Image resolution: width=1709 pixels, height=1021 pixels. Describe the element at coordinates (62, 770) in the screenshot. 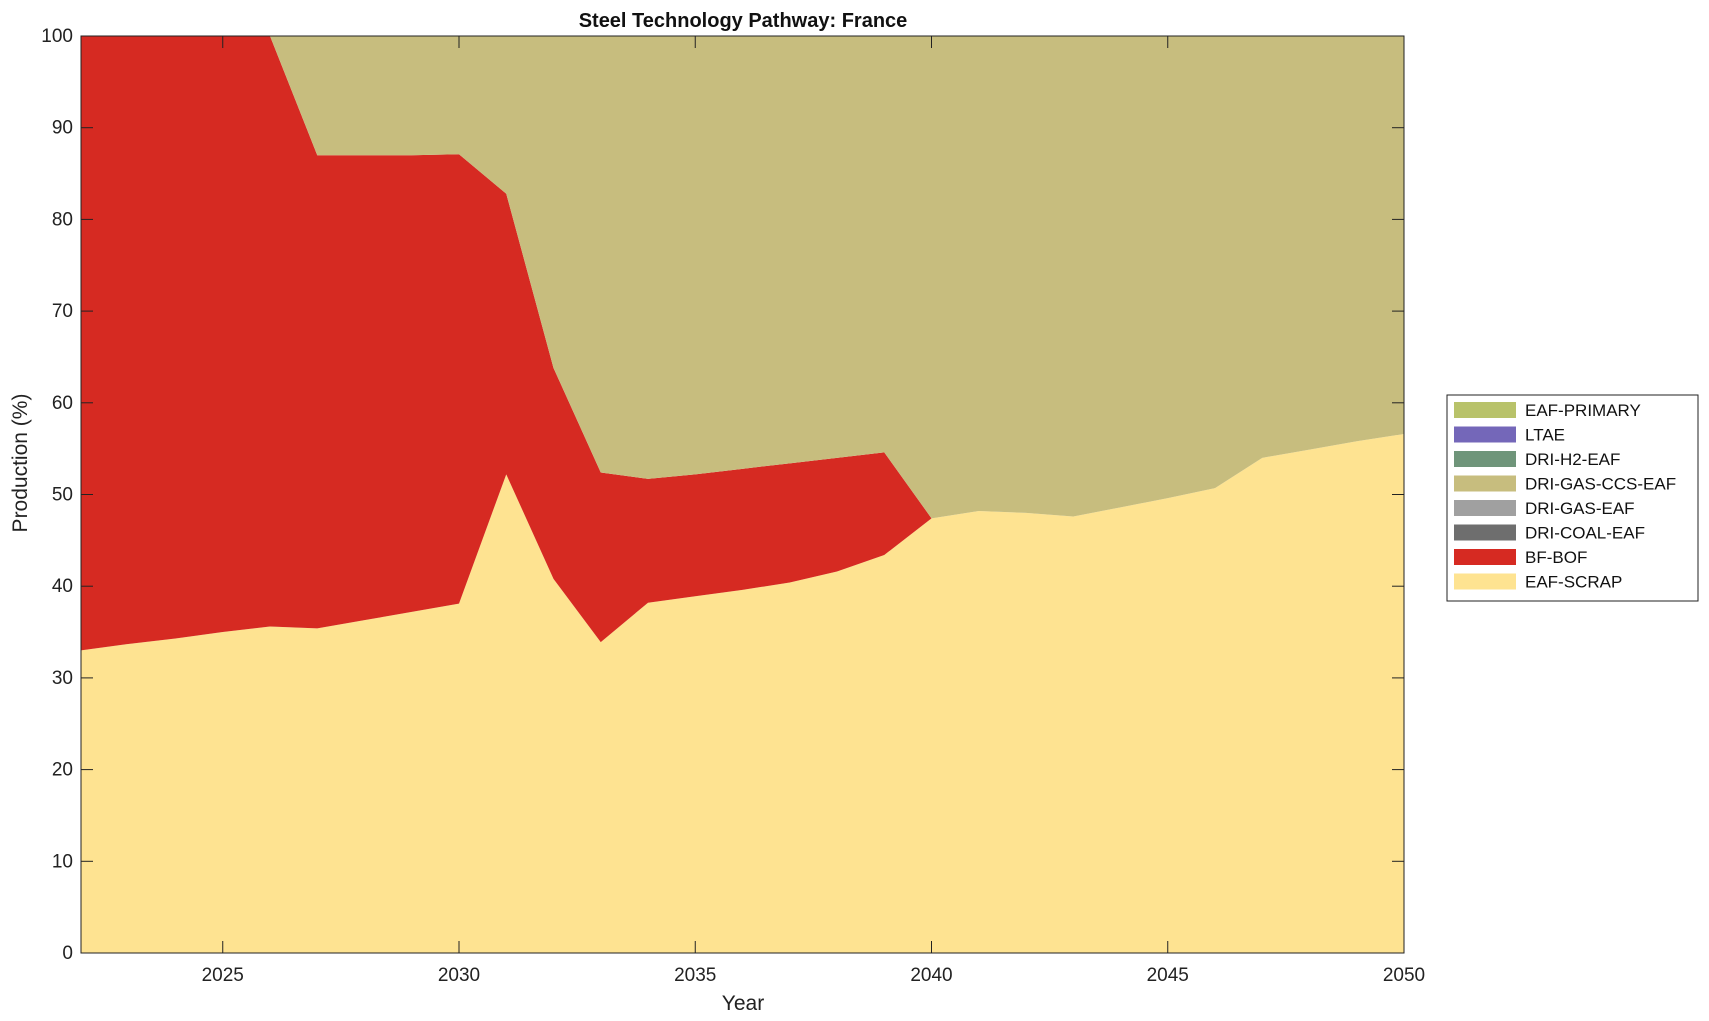

I see `y-tick-label: 20` at that location.